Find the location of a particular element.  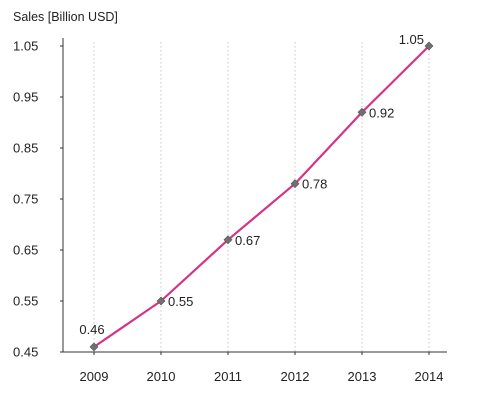

x-tick-label: 2014 is located at coordinates (429, 376).